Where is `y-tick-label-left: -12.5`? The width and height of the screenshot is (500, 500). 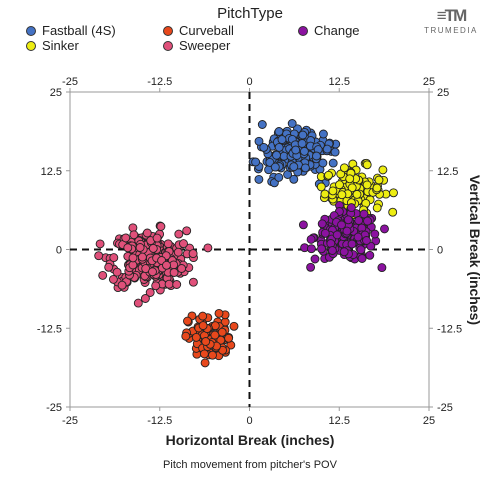
y-tick-label-left: -12.5 is located at coordinates (49, 329).